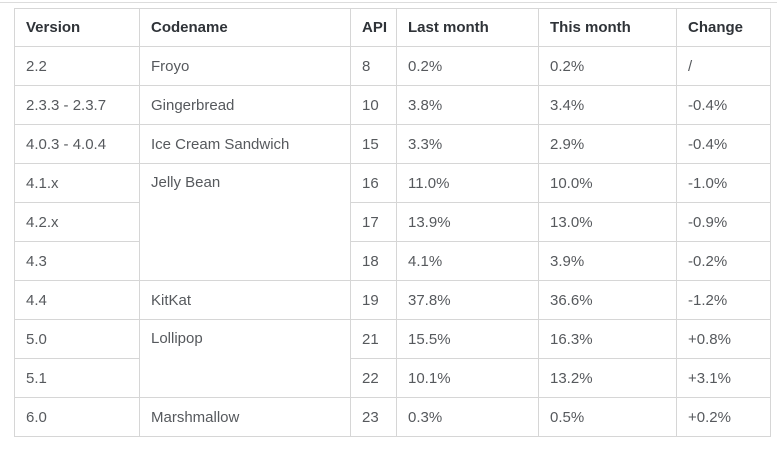 This screenshot has width=777, height=452. Describe the element at coordinates (607, 261) in the screenshot. I see `cell-this-month: 3.9%` at that location.